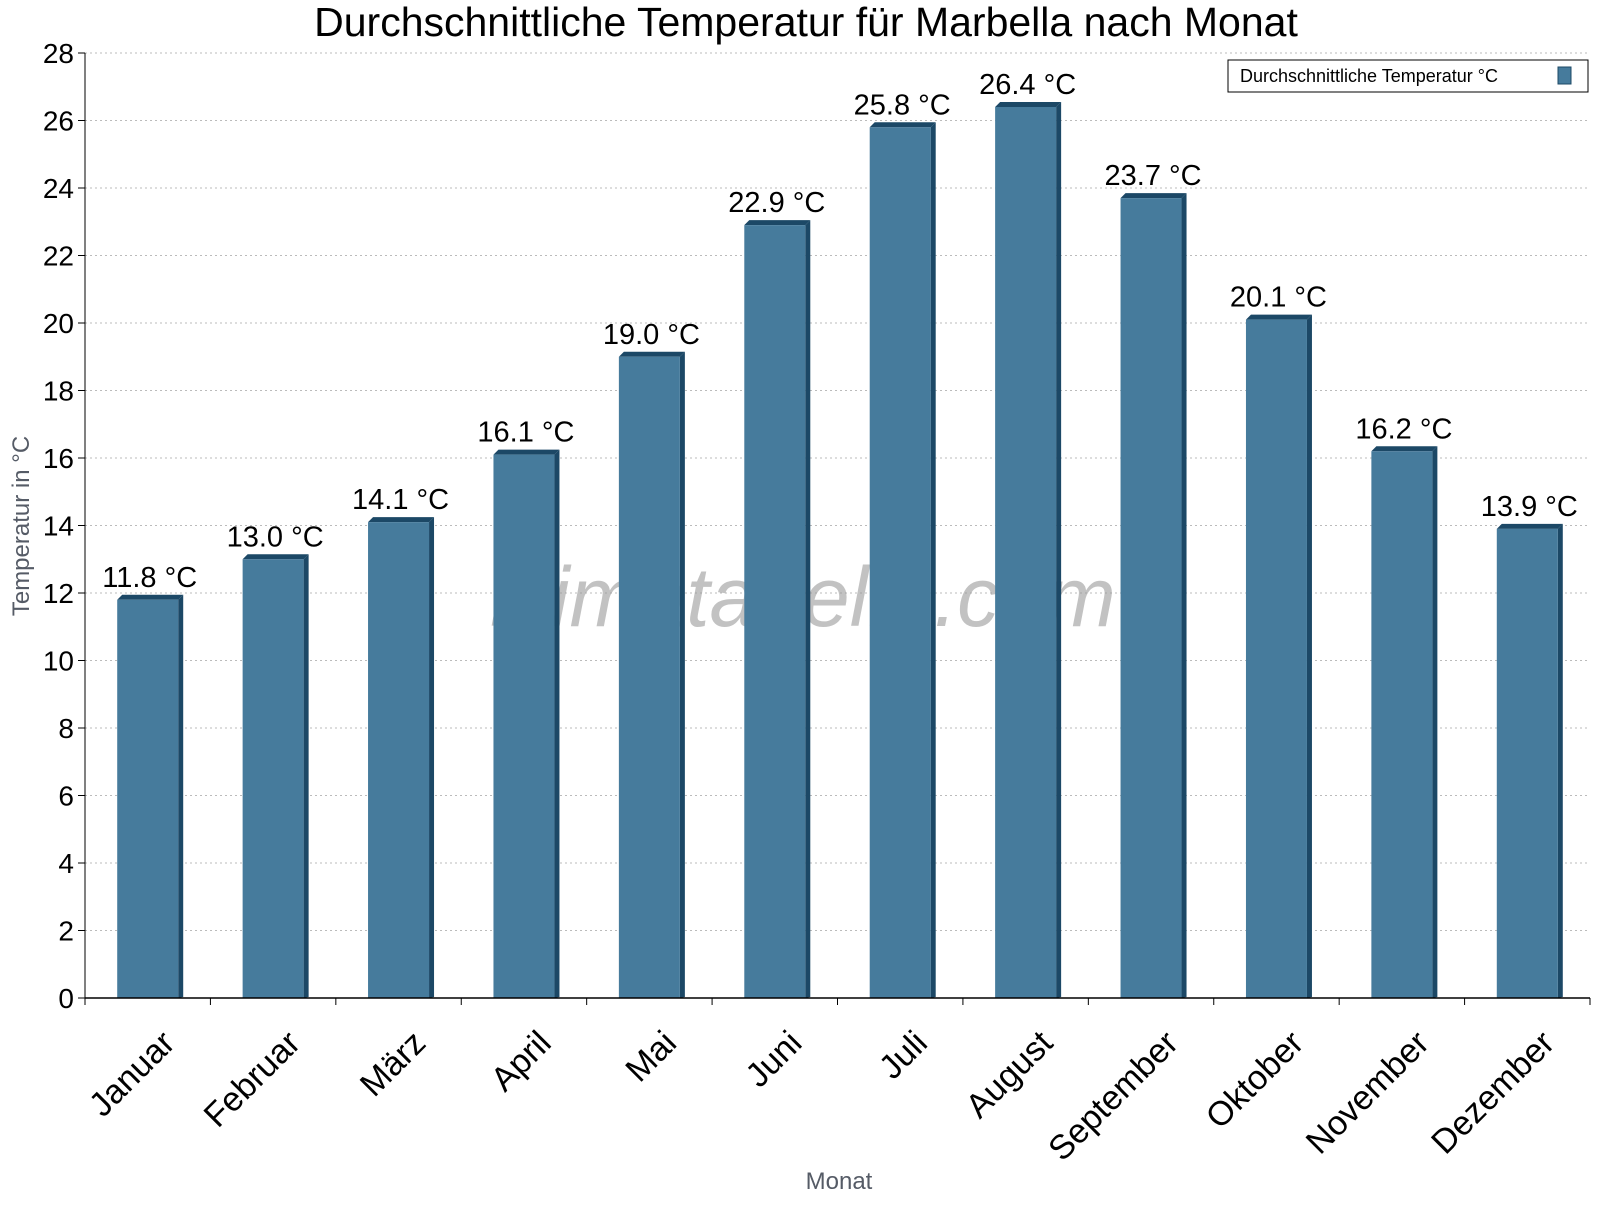 Image resolution: width=1600 pixels, height=1205 pixels. I want to click on y-tick-label: 0, so click(66, 998).